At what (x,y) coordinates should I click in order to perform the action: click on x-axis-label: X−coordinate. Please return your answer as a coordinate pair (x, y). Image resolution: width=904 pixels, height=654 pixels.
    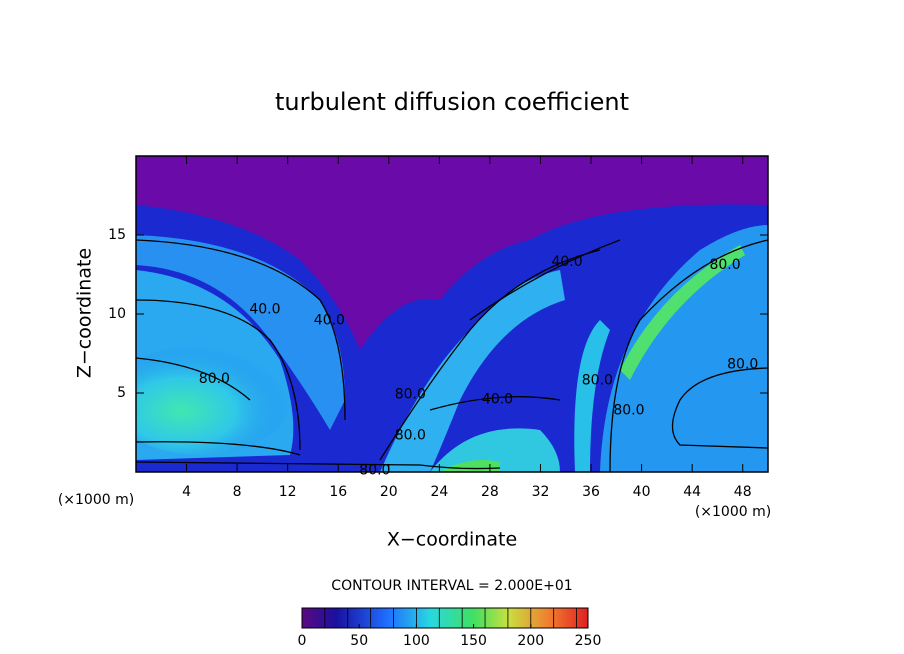
    Looking at the image, I should click on (452, 540).